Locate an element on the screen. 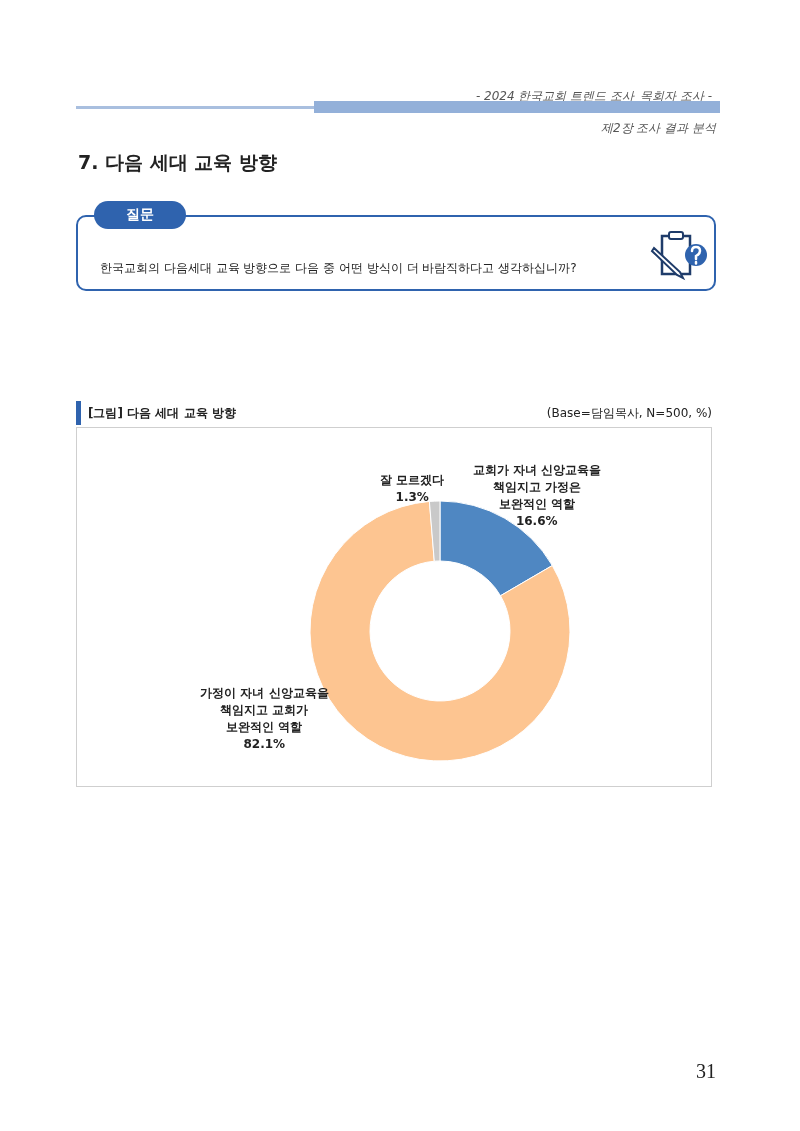  text: 한국교회의 다음세대 교육 방향으로 다음 중 어떤 방식이 더 바람직하다고 생각하십니까? is located at coordinates (338, 268).